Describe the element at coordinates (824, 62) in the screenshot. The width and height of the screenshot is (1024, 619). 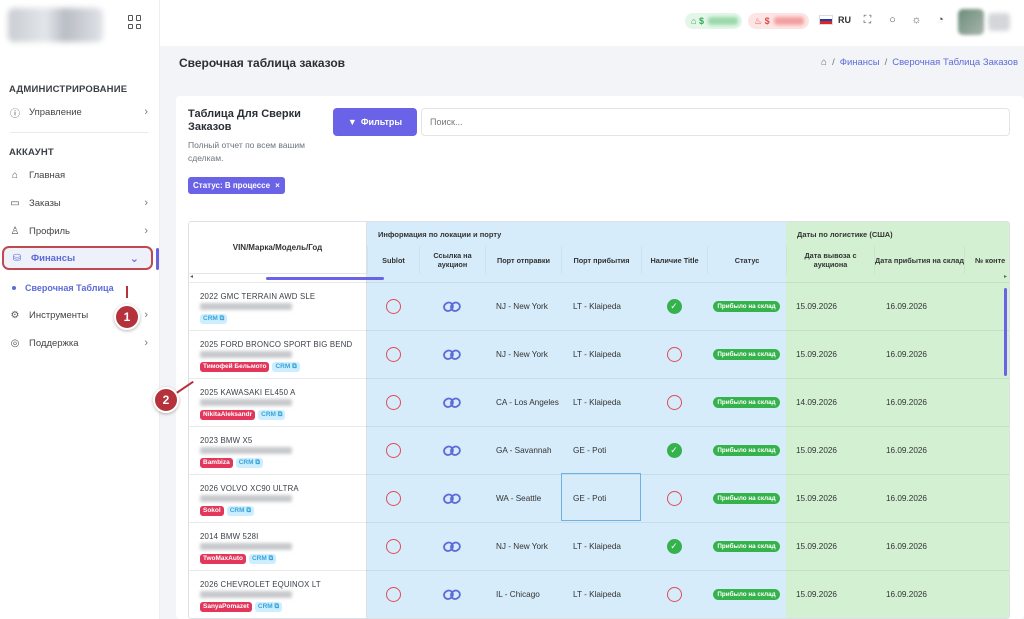
I see `home-icon: ⌂` at that location.